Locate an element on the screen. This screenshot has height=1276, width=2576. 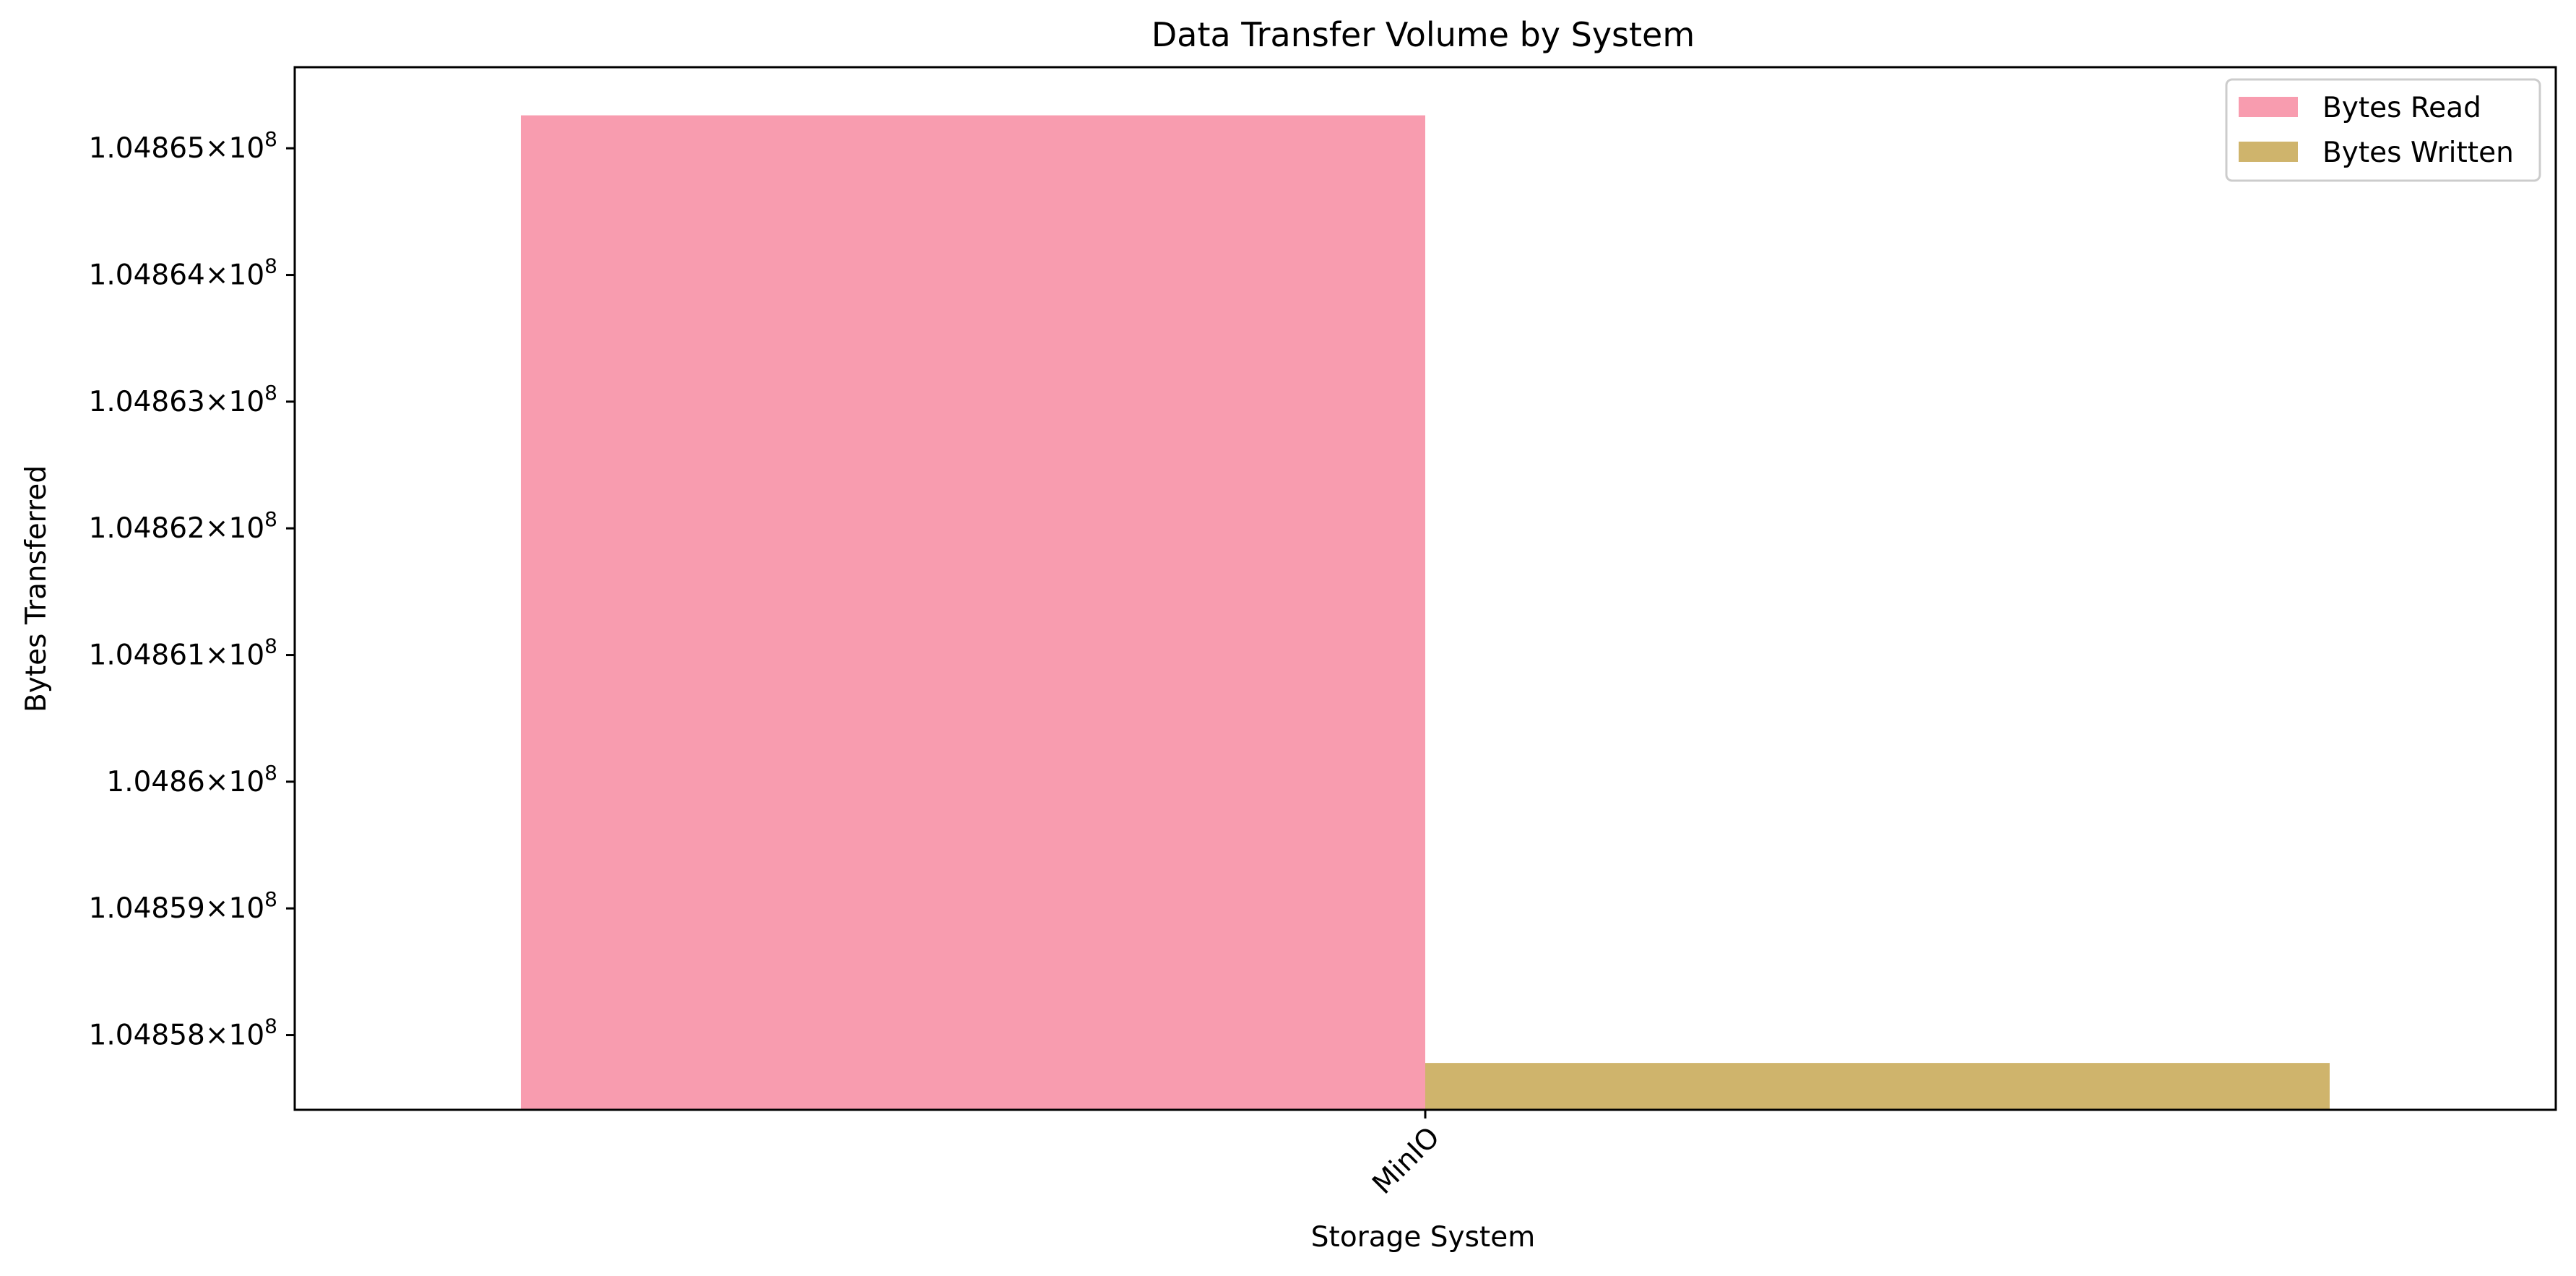
x-axis-label: Storage System is located at coordinates (1423, 1237).